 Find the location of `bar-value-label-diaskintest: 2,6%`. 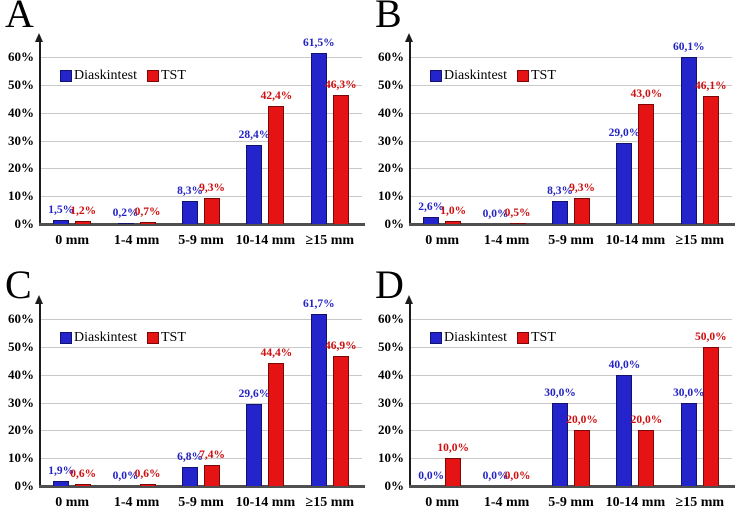

bar-value-label-diaskintest: 2,6% is located at coordinates (431, 206).